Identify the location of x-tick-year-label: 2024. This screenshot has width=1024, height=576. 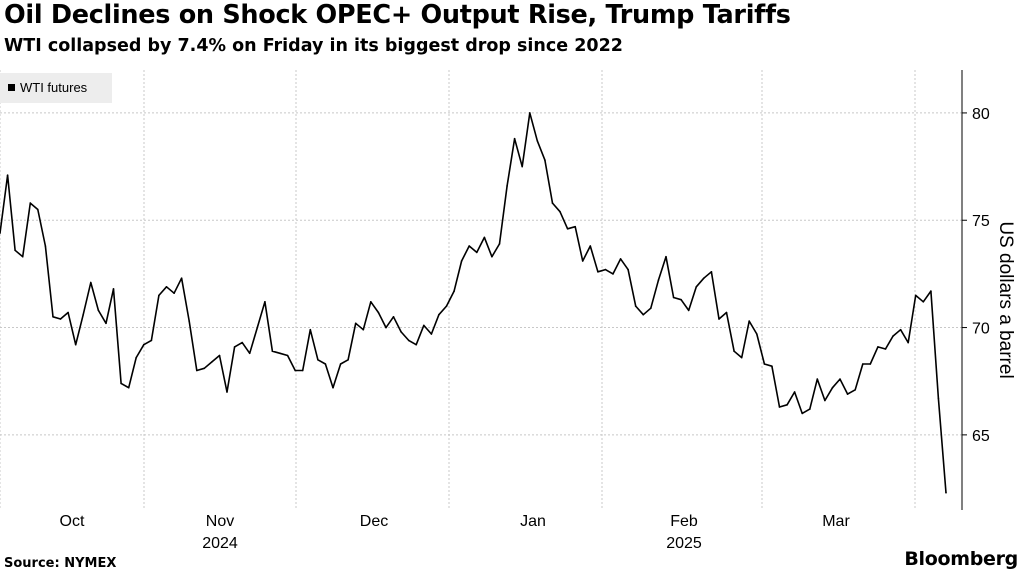
(220, 543).